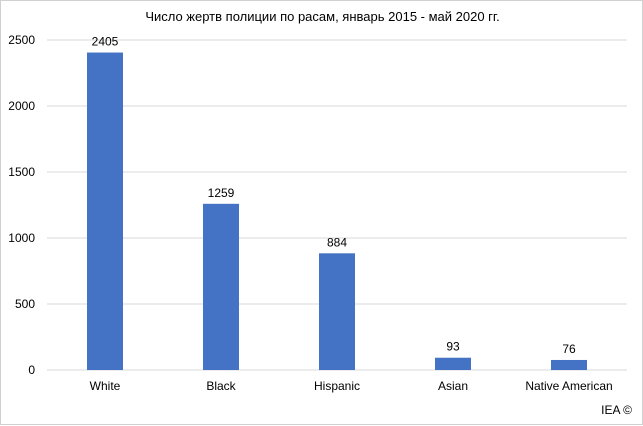 This screenshot has height=426, width=643. I want to click on x-category-label: Native American, so click(568, 386).